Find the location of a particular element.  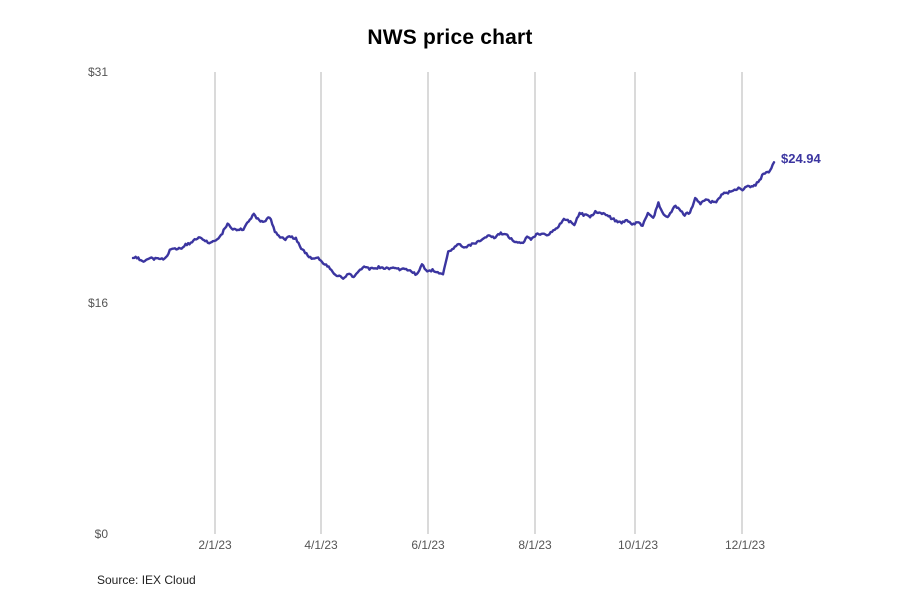

x-tick-label-4: 10/1/23 is located at coordinates (638, 545).